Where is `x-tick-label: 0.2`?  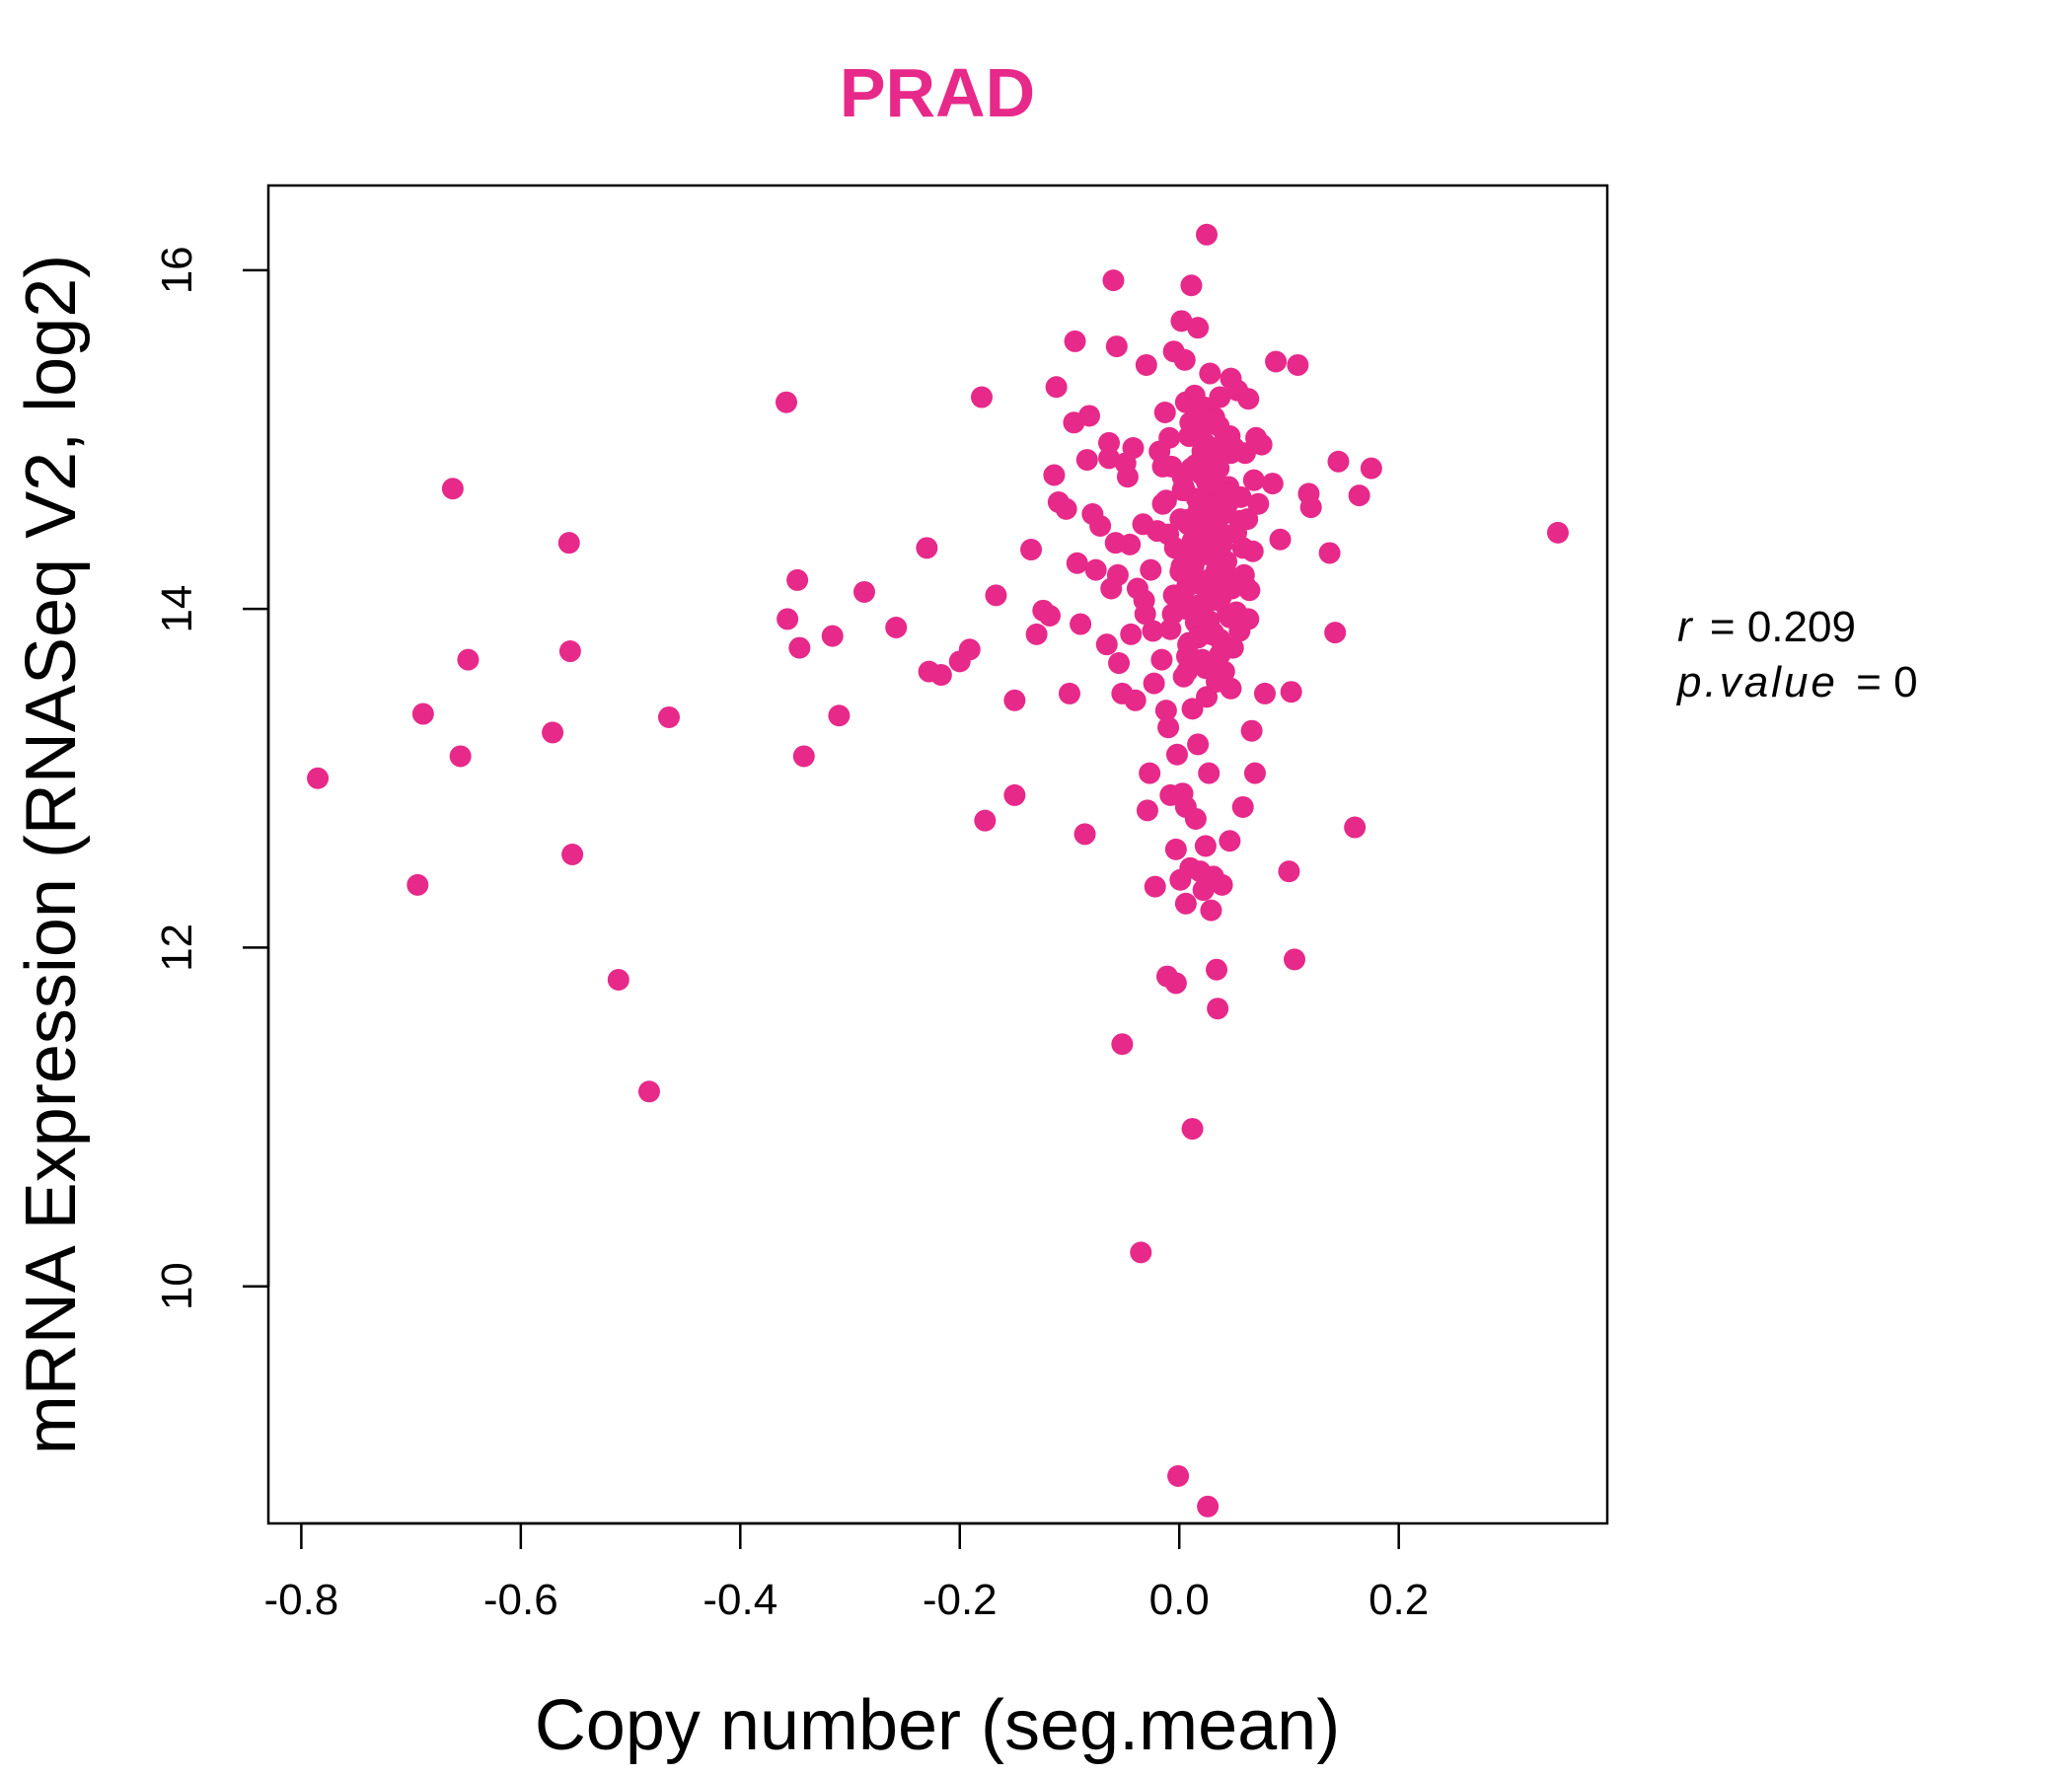
x-tick-label: 0.2 is located at coordinates (1399, 1600).